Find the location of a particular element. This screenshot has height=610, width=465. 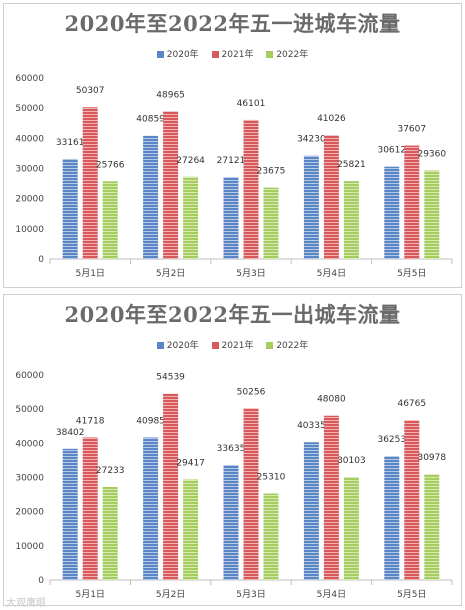

data-label: 41026 is located at coordinates (331, 119).